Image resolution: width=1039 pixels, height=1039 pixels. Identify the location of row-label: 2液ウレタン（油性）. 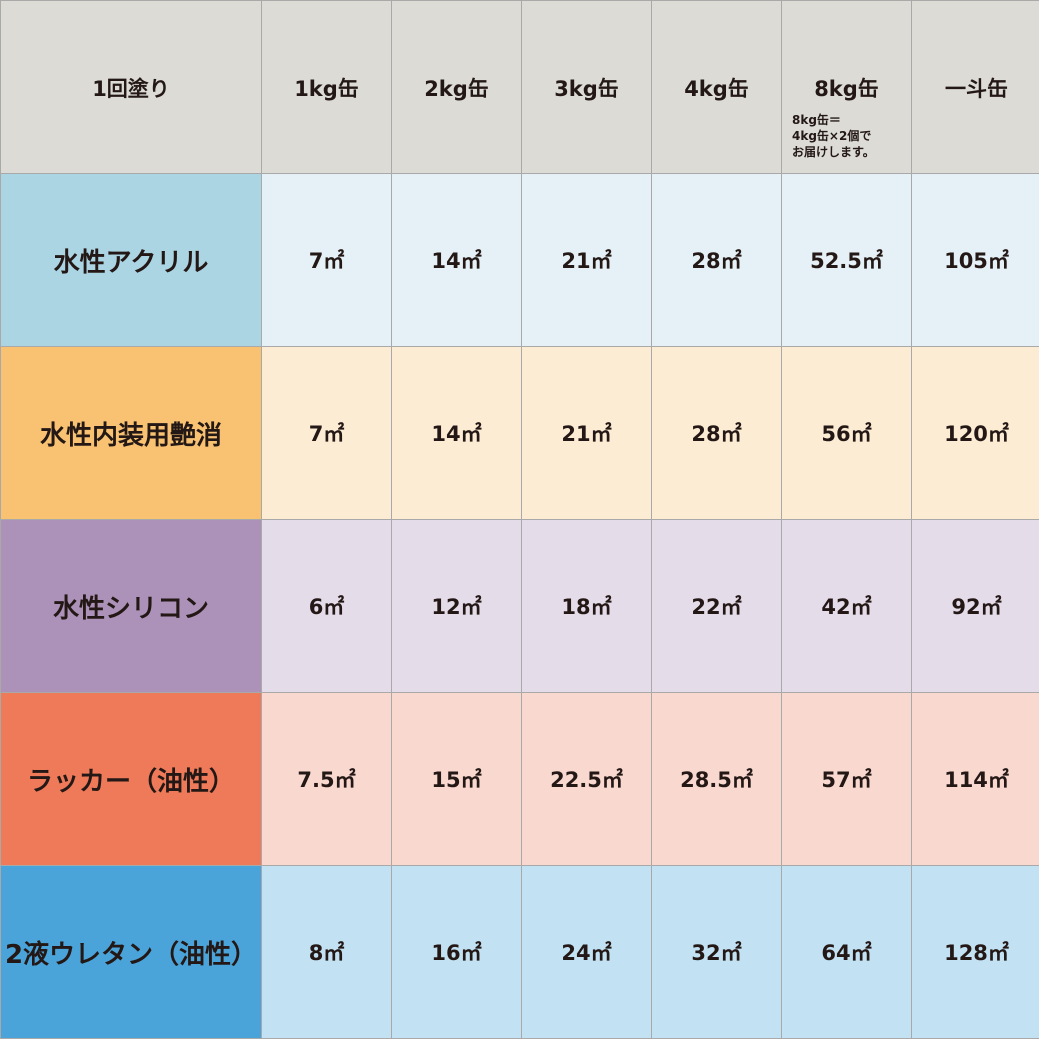
(131, 952).